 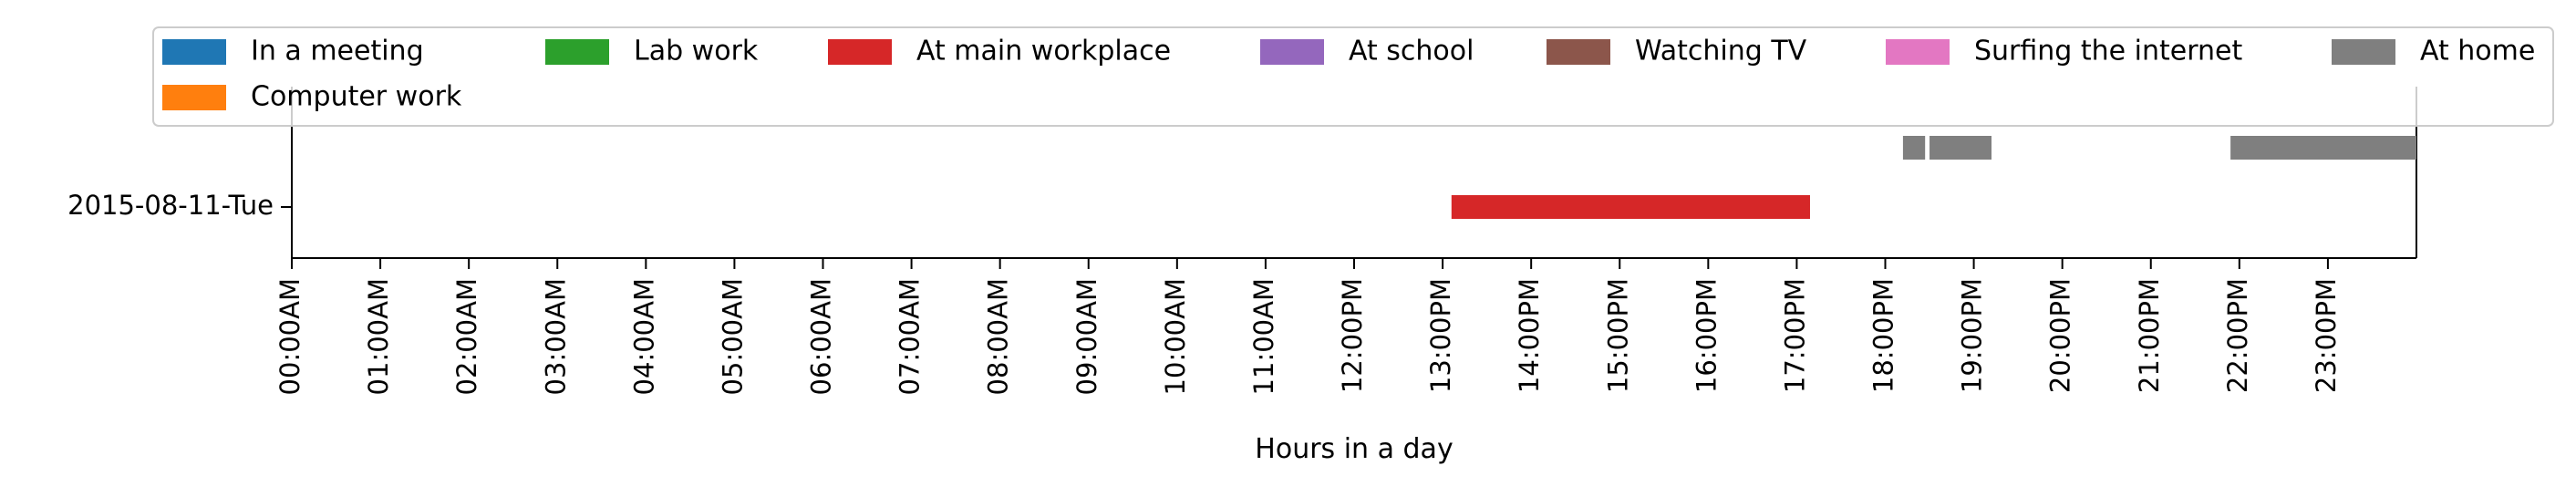 What do you see at coordinates (2108, 51) in the screenshot?
I see `legend-label: Surfing the internet` at bounding box center [2108, 51].